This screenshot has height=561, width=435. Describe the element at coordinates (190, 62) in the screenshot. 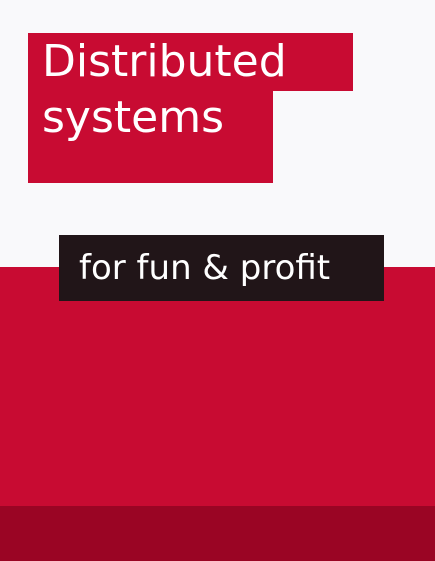

I see `cover-title-line-1: Distributed` at that location.